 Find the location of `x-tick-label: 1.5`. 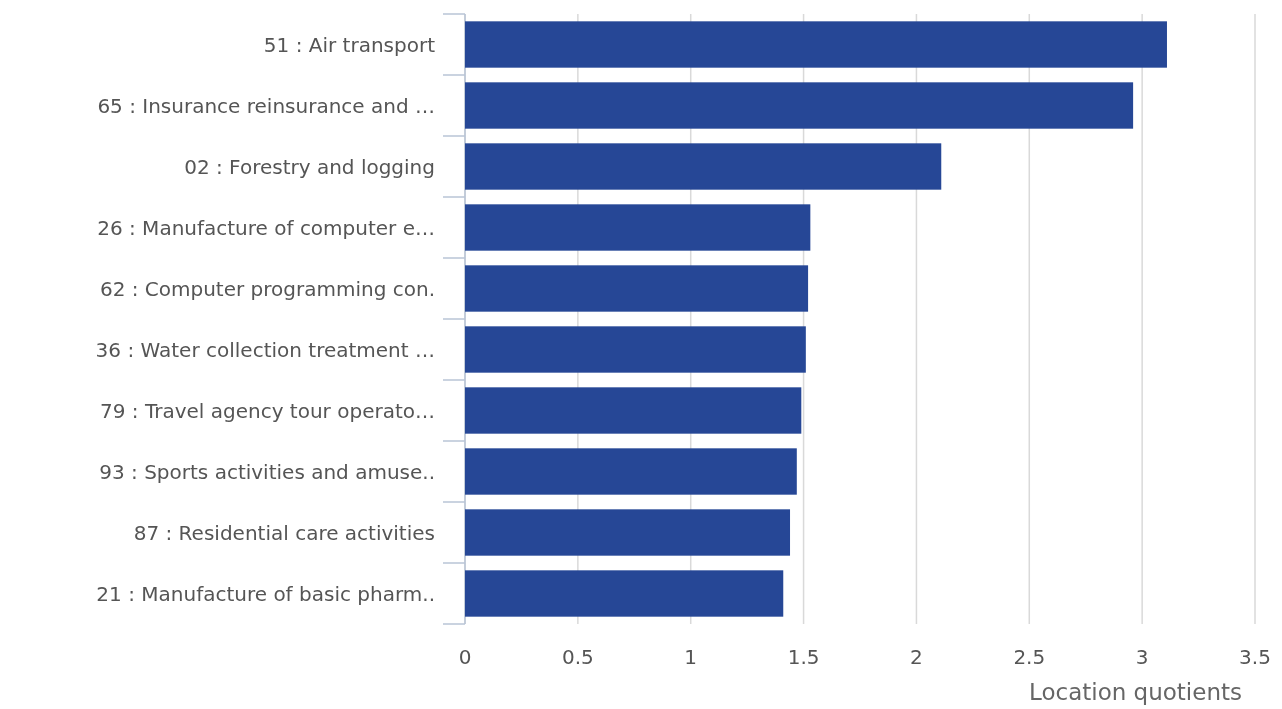

x-tick-label: 1.5 is located at coordinates (803, 657).